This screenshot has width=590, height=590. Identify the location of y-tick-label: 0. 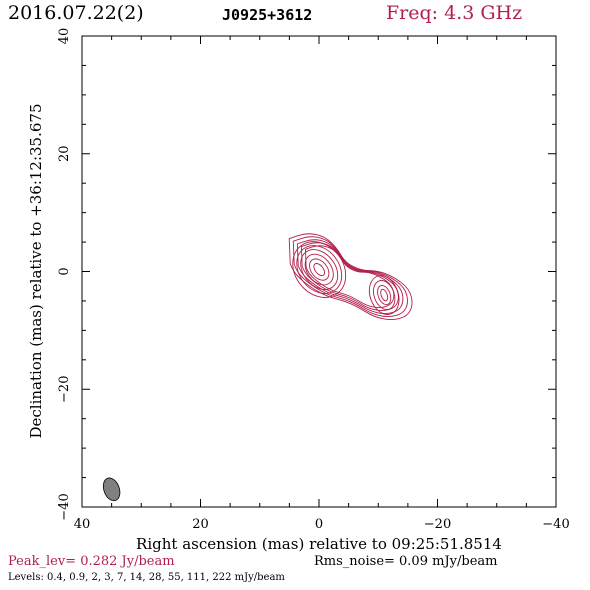
(64, 271).